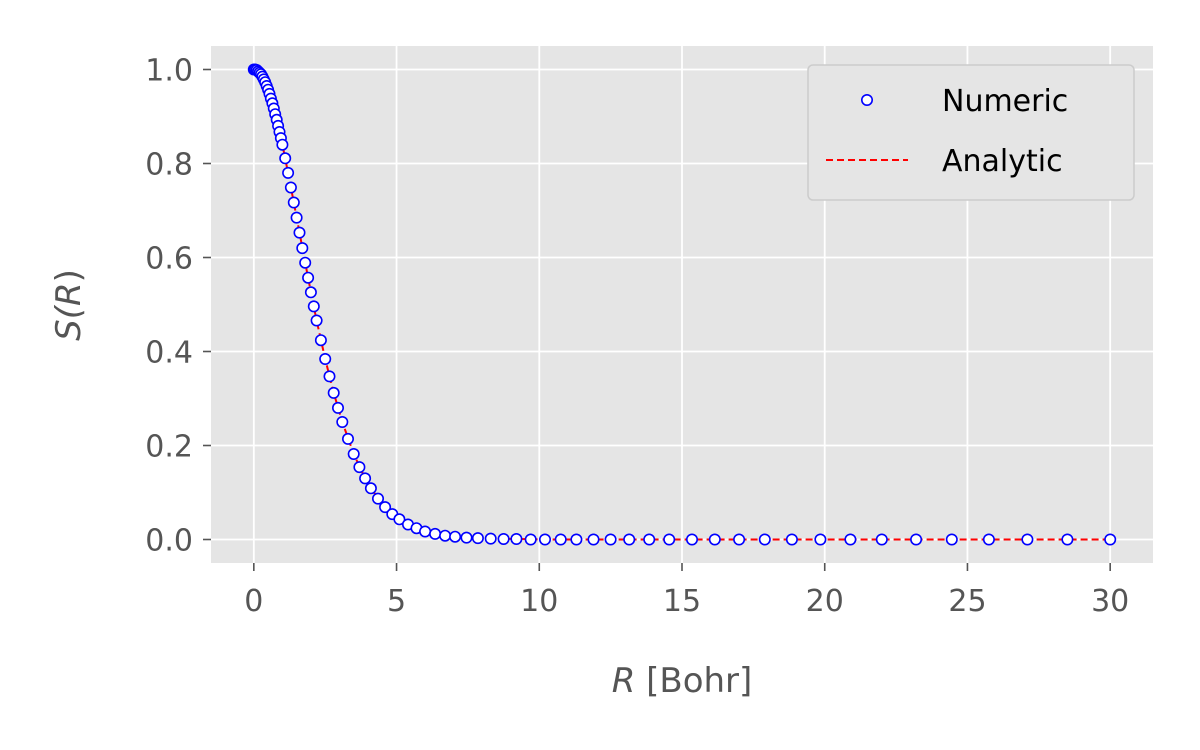  I want to click on legend: Numeric Analytic, so click(971, 132).